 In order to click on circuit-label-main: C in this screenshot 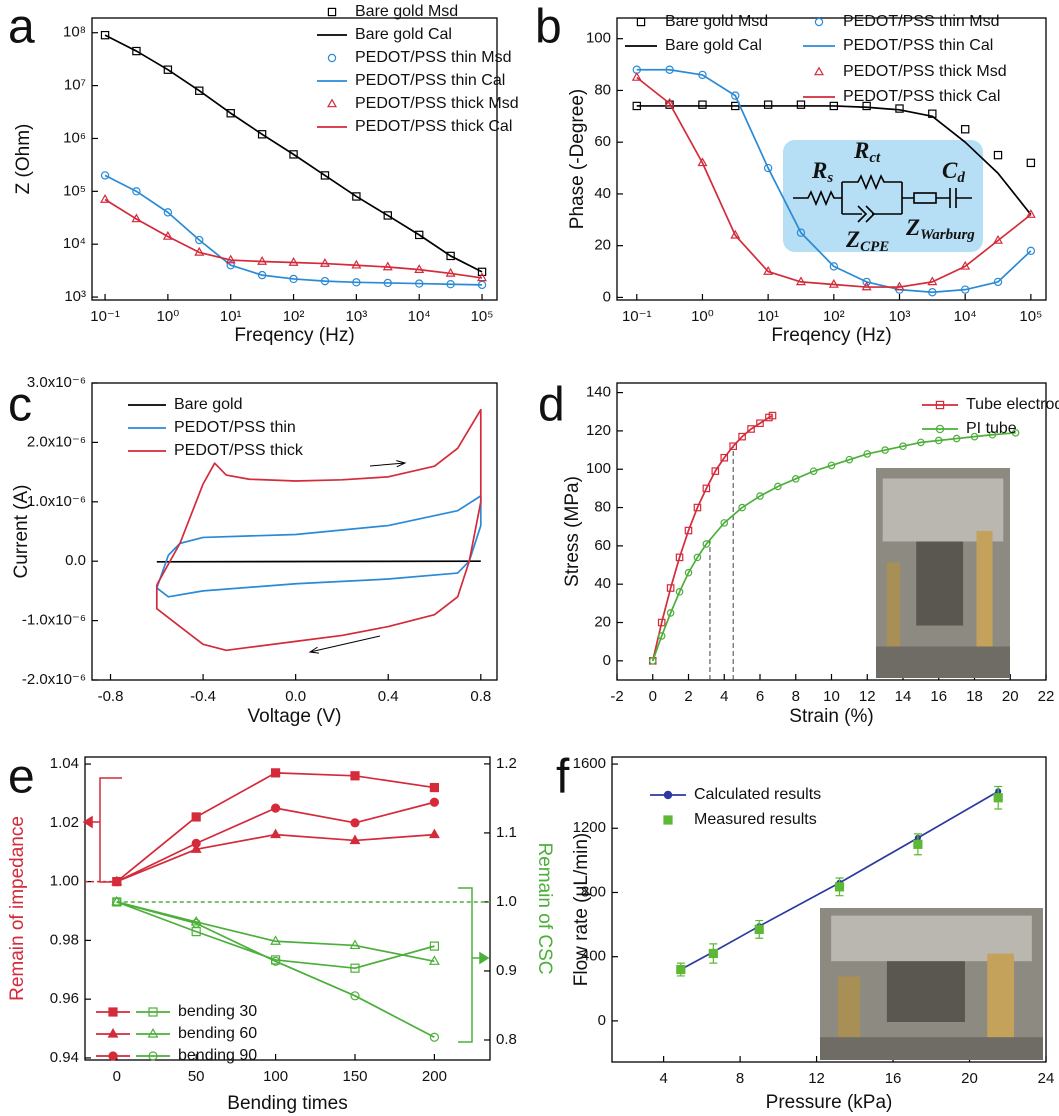, I will do `click(950, 170)`.